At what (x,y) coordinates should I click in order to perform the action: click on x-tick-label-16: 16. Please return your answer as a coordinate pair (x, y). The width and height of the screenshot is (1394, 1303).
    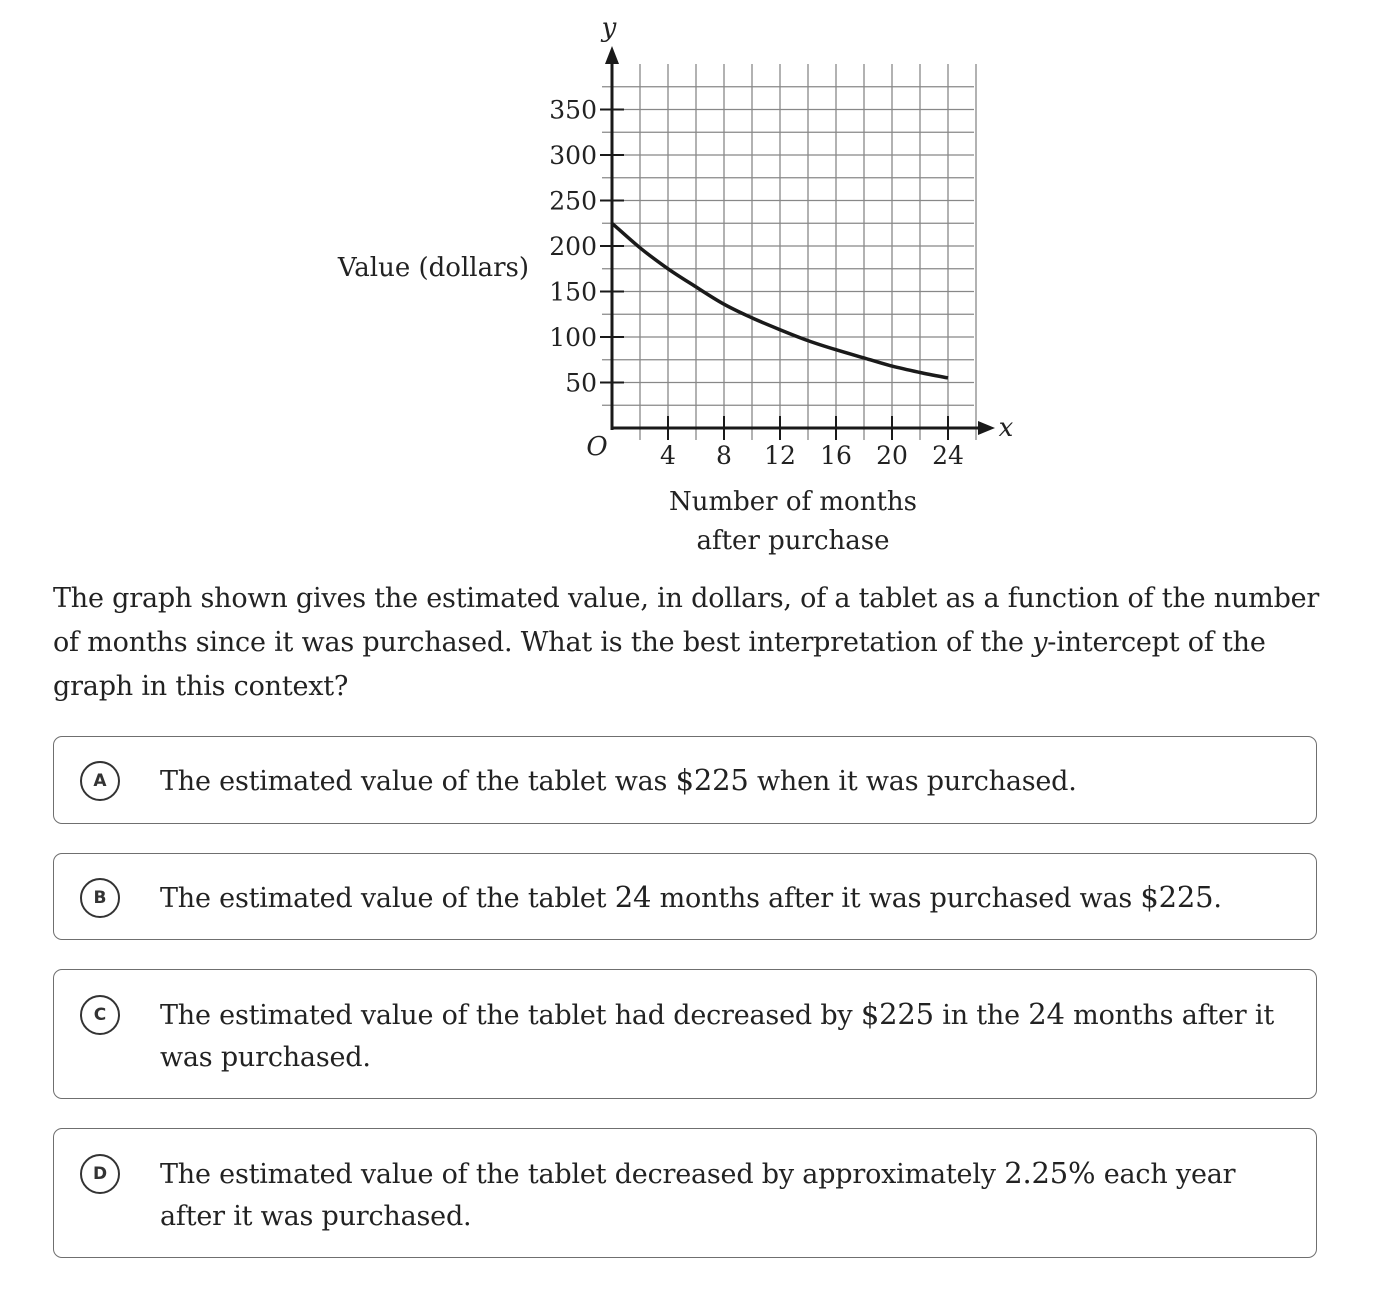
    Looking at the image, I should click on (836, 455).